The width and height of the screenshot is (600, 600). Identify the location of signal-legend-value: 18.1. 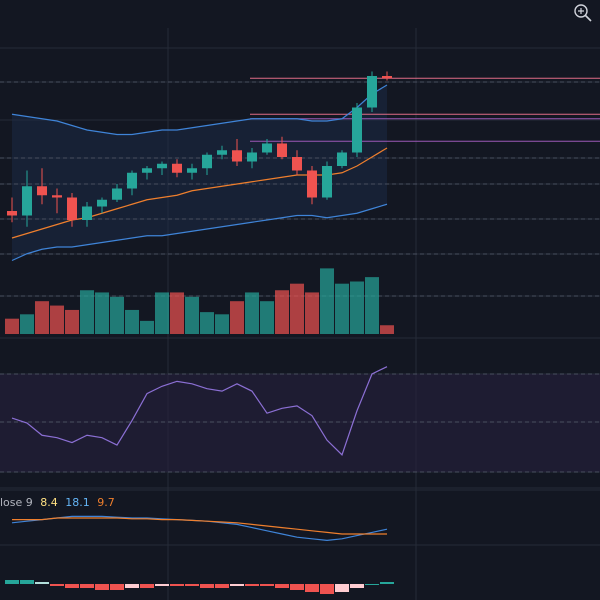
(77, 502).